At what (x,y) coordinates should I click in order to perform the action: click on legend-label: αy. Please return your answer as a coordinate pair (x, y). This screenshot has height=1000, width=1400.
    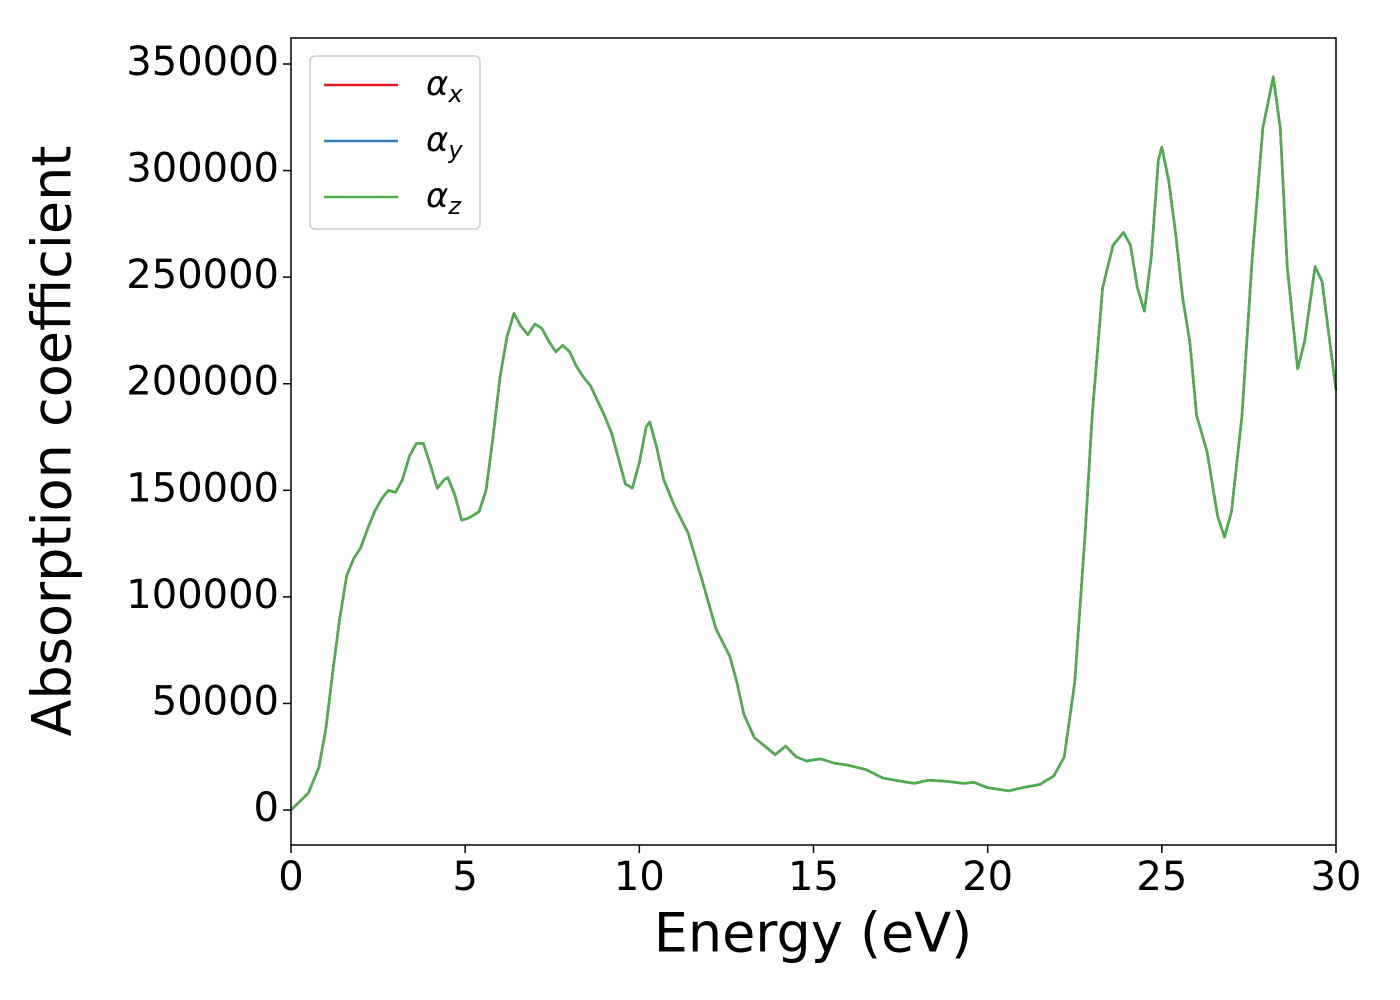
    Looking at the image, I should click on (444, 142).